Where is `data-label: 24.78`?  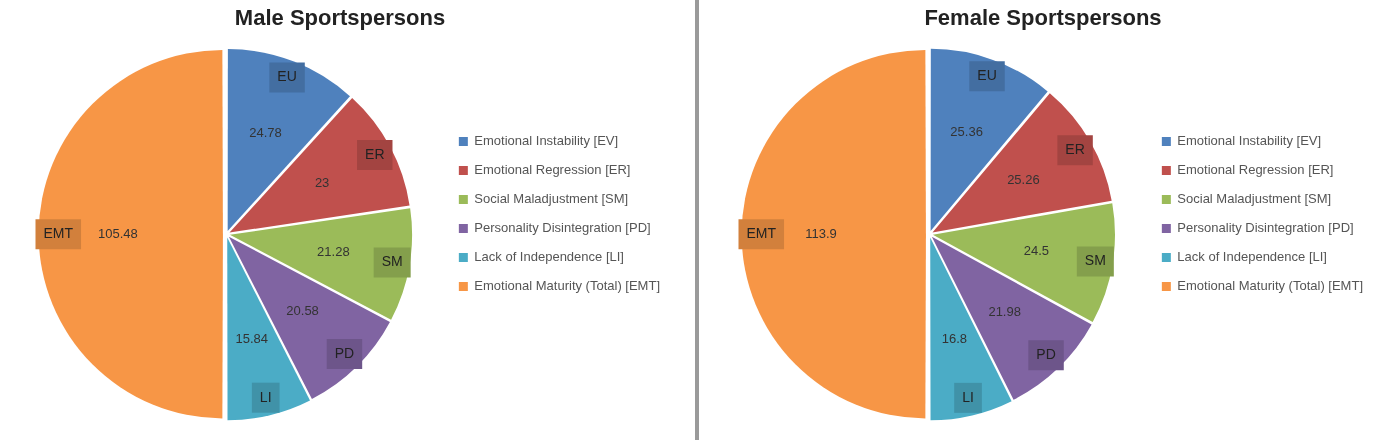 data-label: 24.78 is located at coordinates (265, 132).